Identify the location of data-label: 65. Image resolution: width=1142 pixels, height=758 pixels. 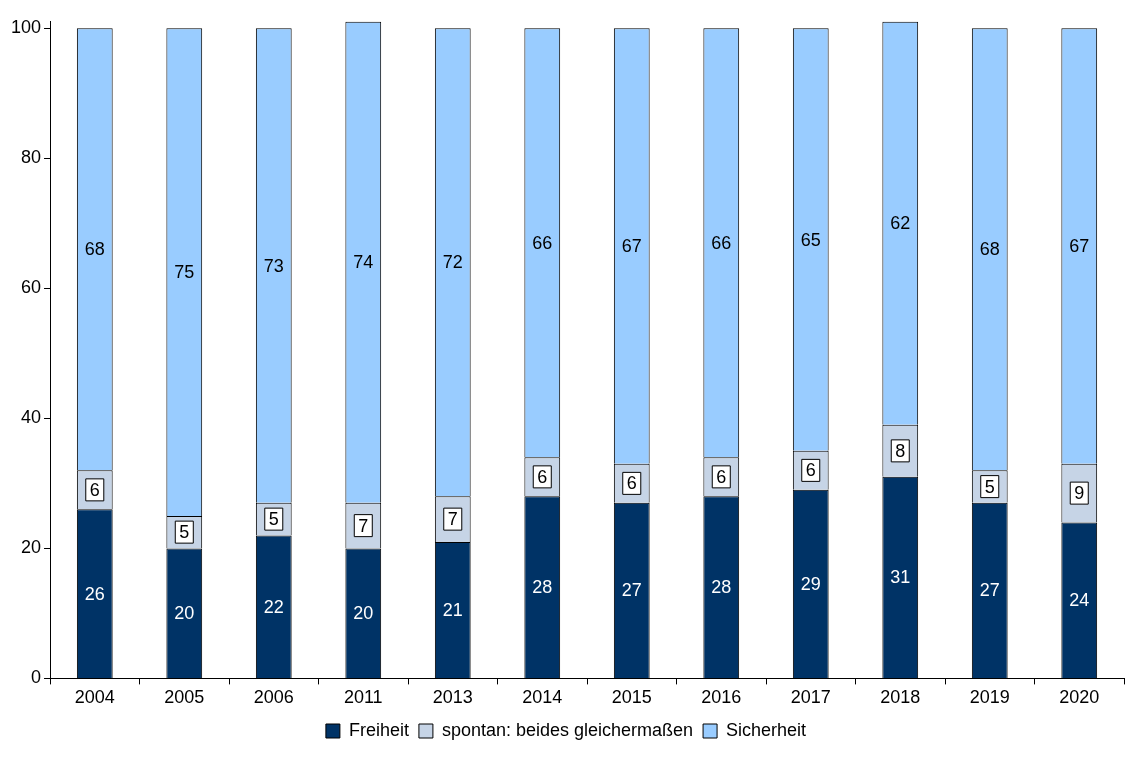
(810, 239).